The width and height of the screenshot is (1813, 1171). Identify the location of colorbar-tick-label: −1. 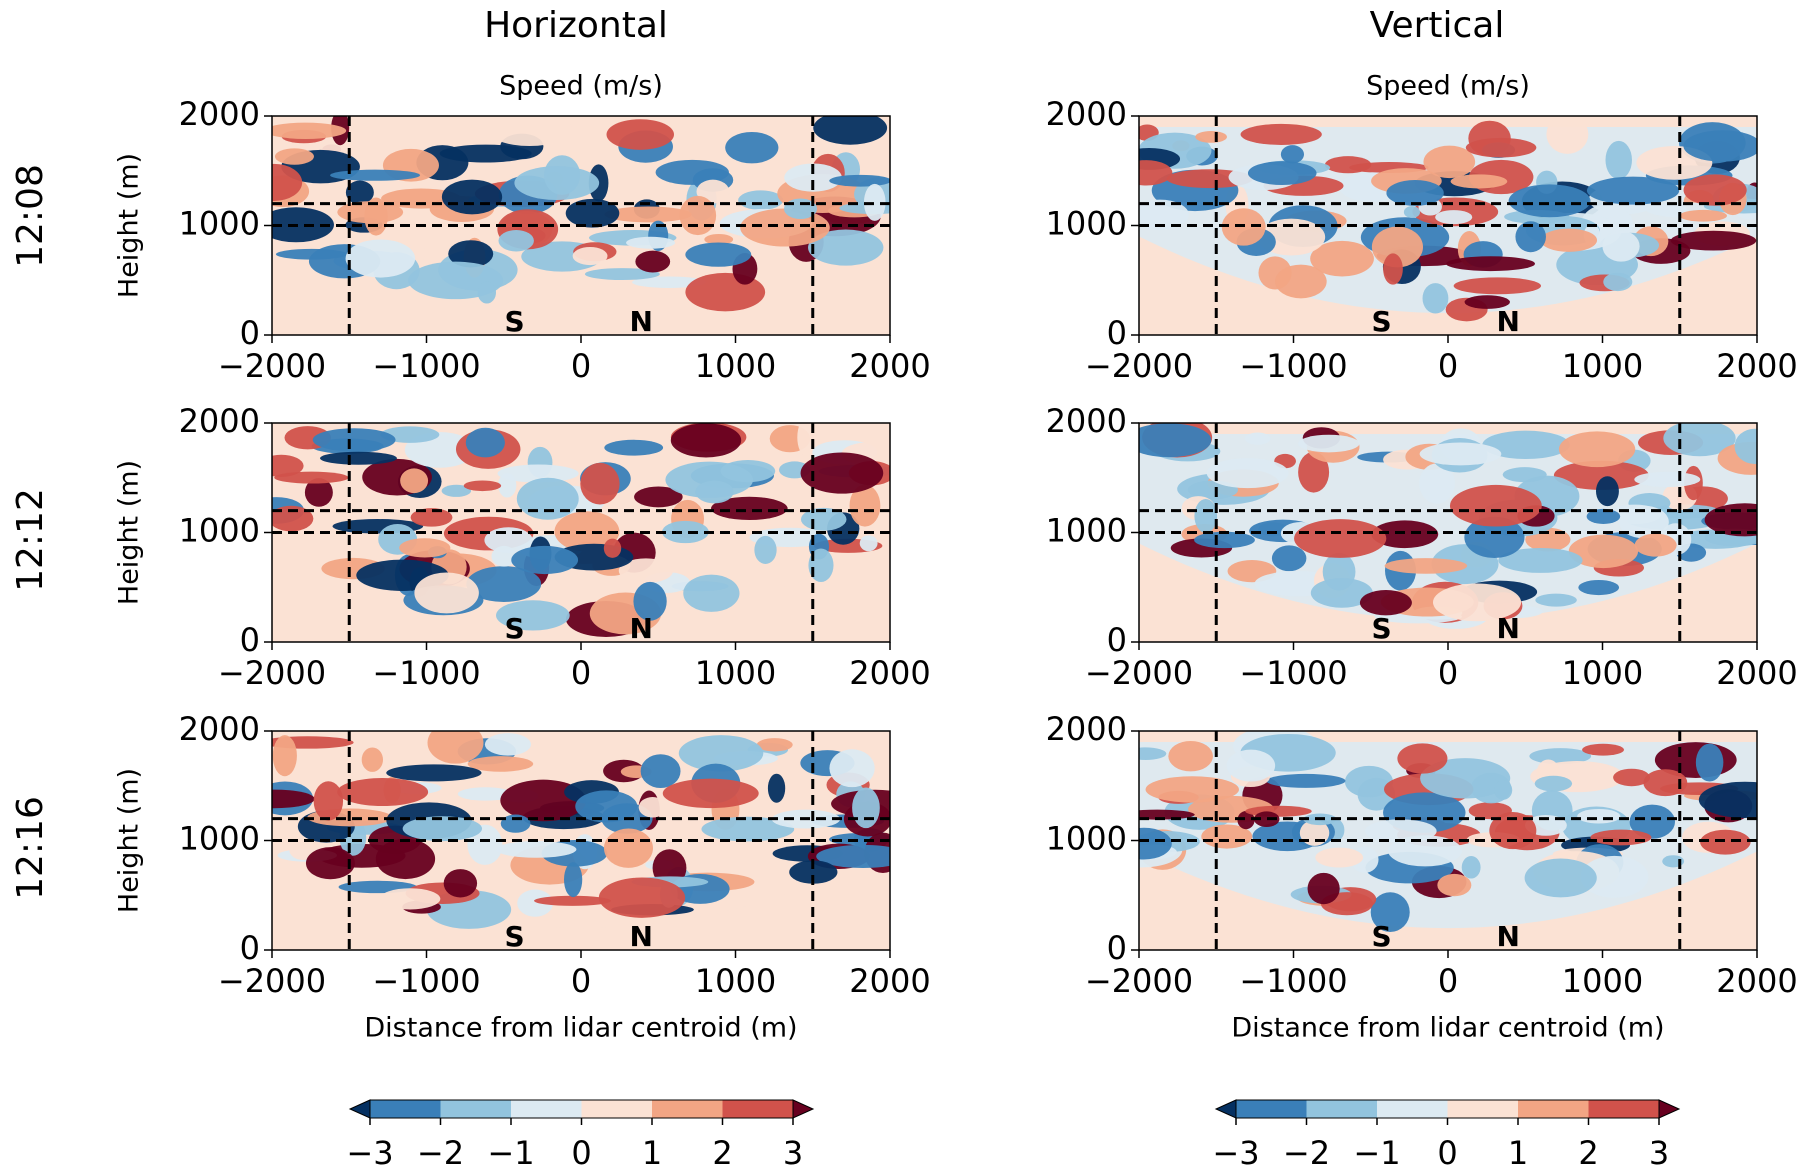
(510, 1152).